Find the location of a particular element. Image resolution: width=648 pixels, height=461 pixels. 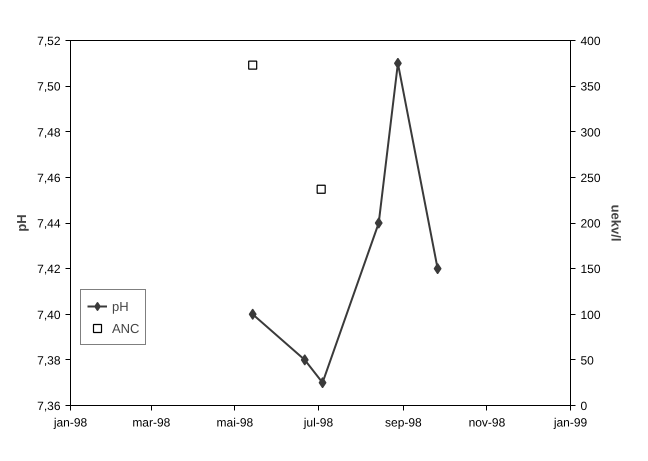

legend-label: ANC is located at coordinates (126, 328).